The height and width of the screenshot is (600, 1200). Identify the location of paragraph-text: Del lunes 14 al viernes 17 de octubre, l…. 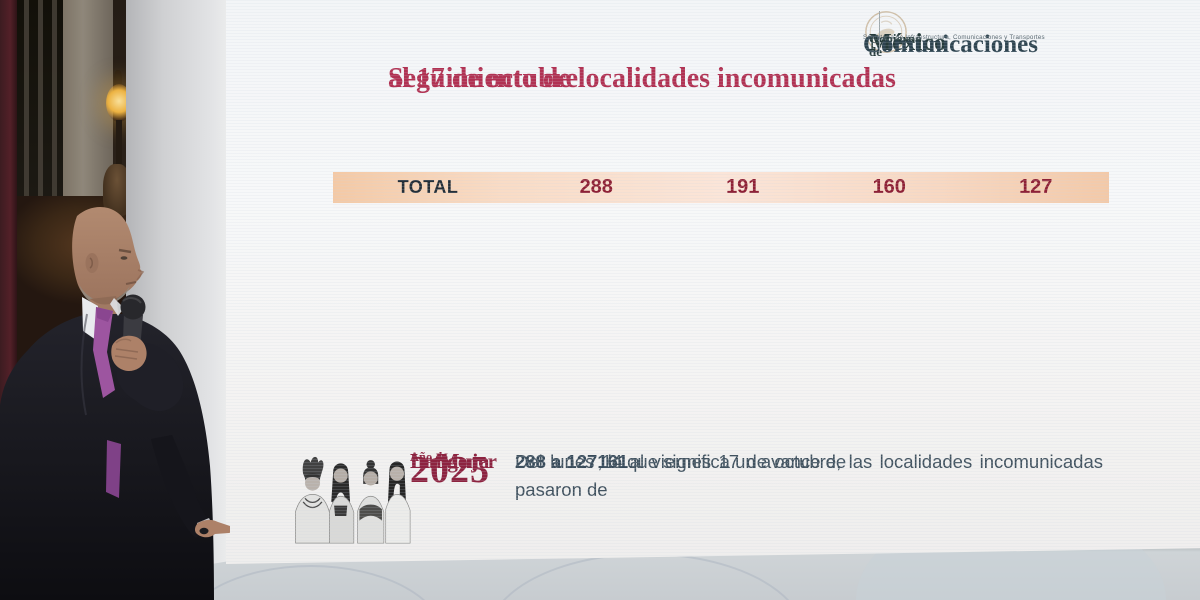
(809, 475).